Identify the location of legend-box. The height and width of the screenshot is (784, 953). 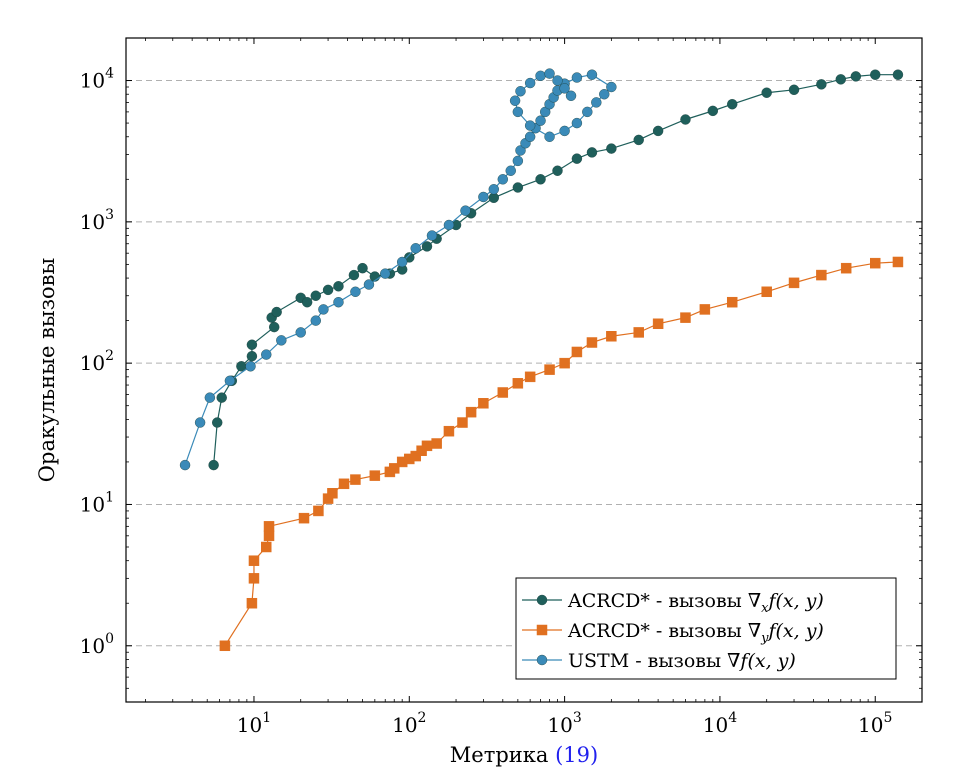
(706, 628).